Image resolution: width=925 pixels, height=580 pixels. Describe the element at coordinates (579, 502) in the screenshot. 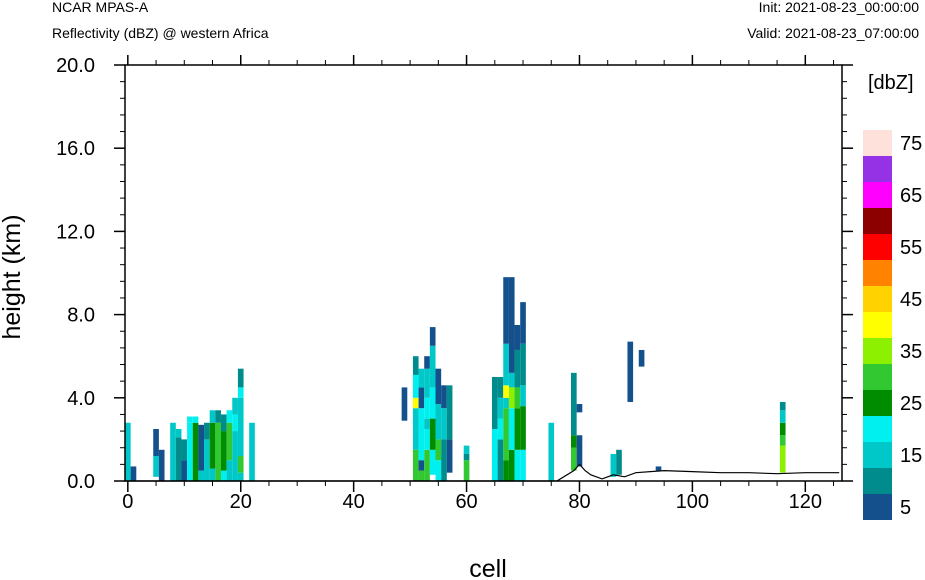

I see `x-tick-label: 80` at that location.